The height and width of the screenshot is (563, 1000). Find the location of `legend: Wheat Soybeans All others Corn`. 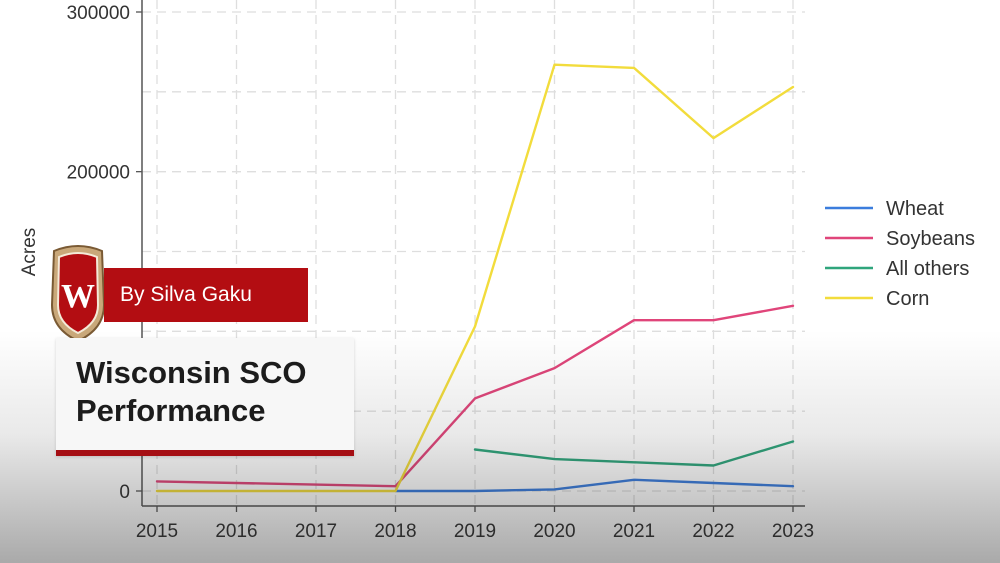

legend: Wheat Soybeans All others Corn is located at coordinates (900, 254).